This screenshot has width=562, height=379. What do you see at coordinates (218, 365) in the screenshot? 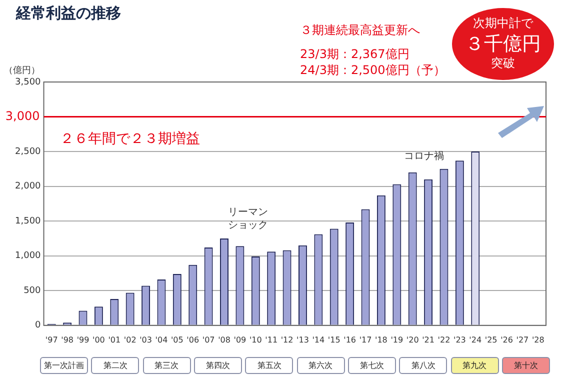
I see `text: 第四次` at bounding box center [218, 365].